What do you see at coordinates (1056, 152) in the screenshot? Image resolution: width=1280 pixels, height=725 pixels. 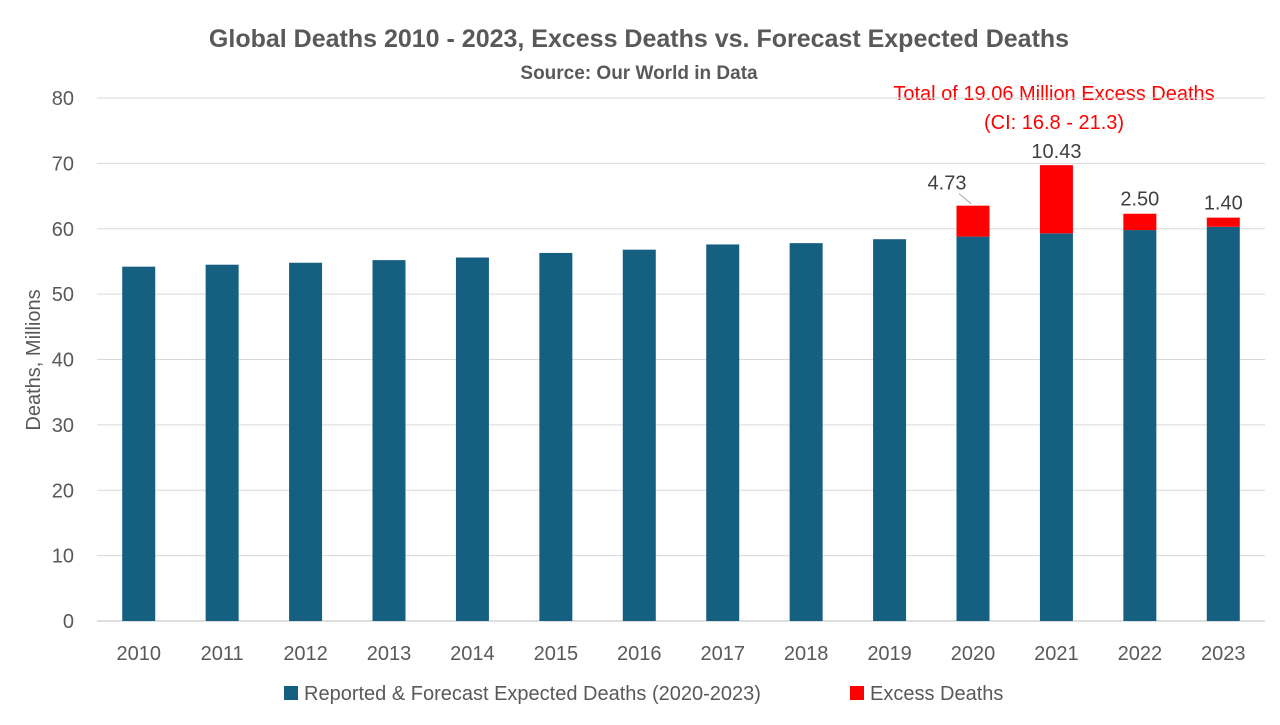 I see `excess-value-label-2021: 10.43` at bounding box center [1056, 152].